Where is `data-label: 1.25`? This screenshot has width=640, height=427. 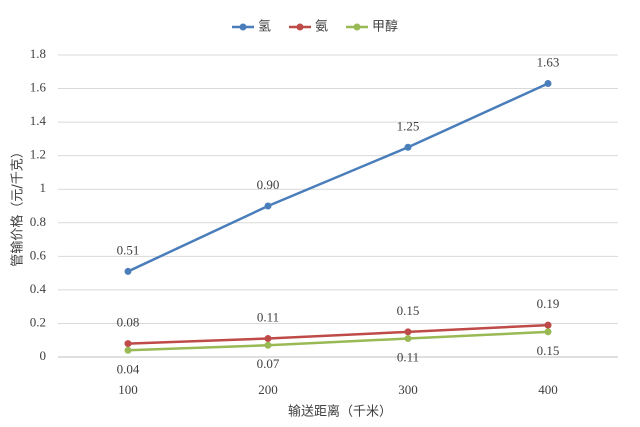 data-label: 1.25 is located at coordinates (408, 125).